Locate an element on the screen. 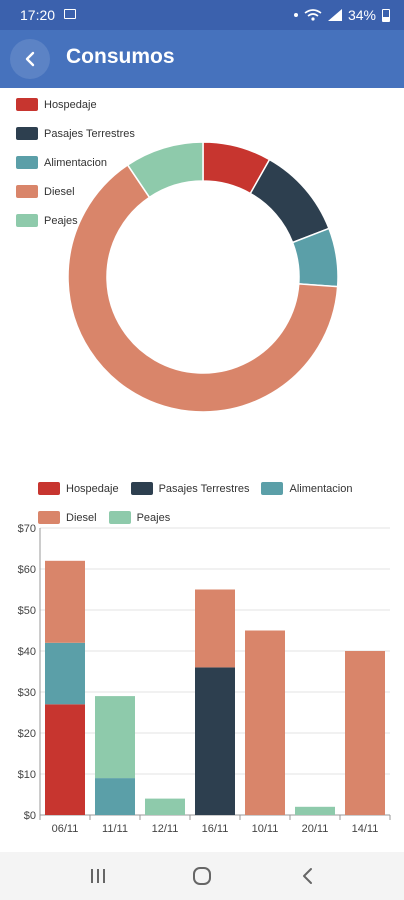 This screenshot has width=404, height=900. x-tick-label: 06/11 is located at coordinates (65, 829).